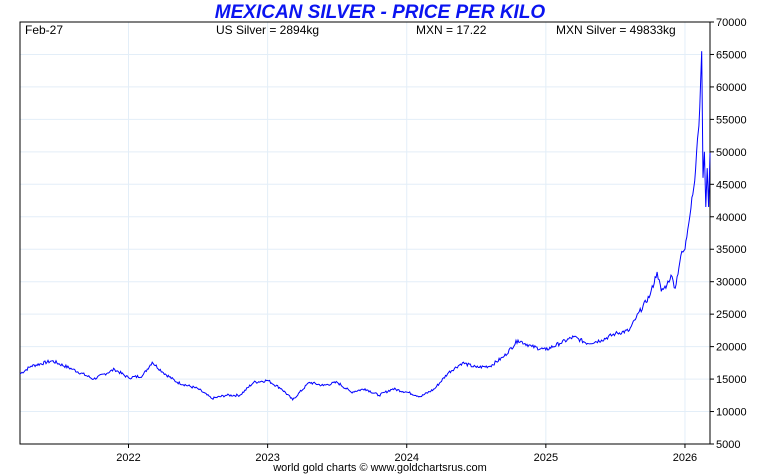  I want to click on x-tick-label: 2025, so click(546, 458).